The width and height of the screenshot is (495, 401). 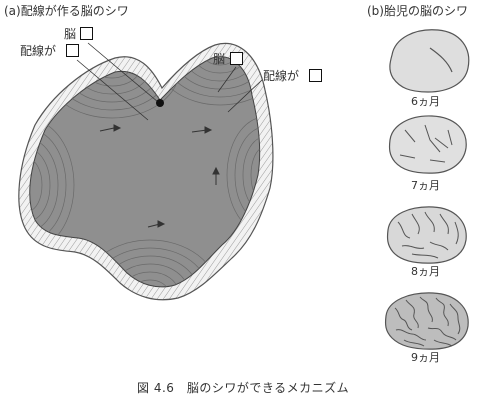 What do you see at coordinates (219, 59) in the screenshot?
I see `label-brain-right: 脳` at bounding box center [219, 59].